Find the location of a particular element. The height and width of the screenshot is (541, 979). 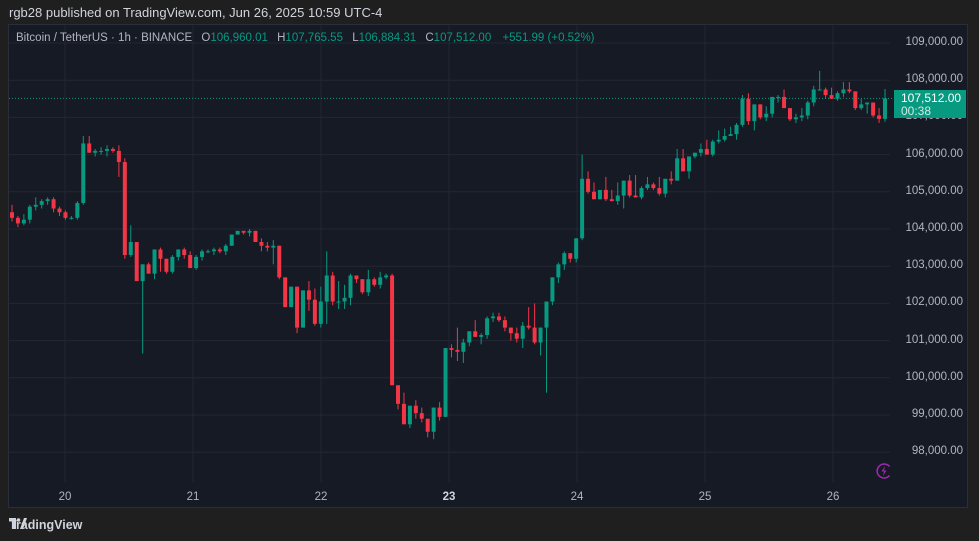

high-value: 107,765.55 is located at coordinates (314, 38).